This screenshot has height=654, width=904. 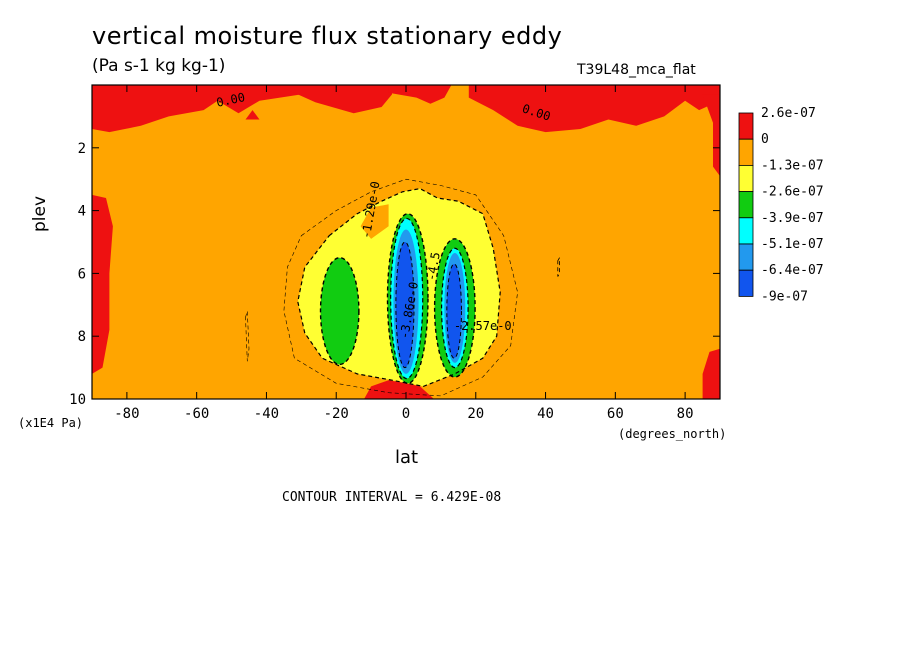 I want to click on colorbar-label: -9e-07, so click(x=784, y=296).